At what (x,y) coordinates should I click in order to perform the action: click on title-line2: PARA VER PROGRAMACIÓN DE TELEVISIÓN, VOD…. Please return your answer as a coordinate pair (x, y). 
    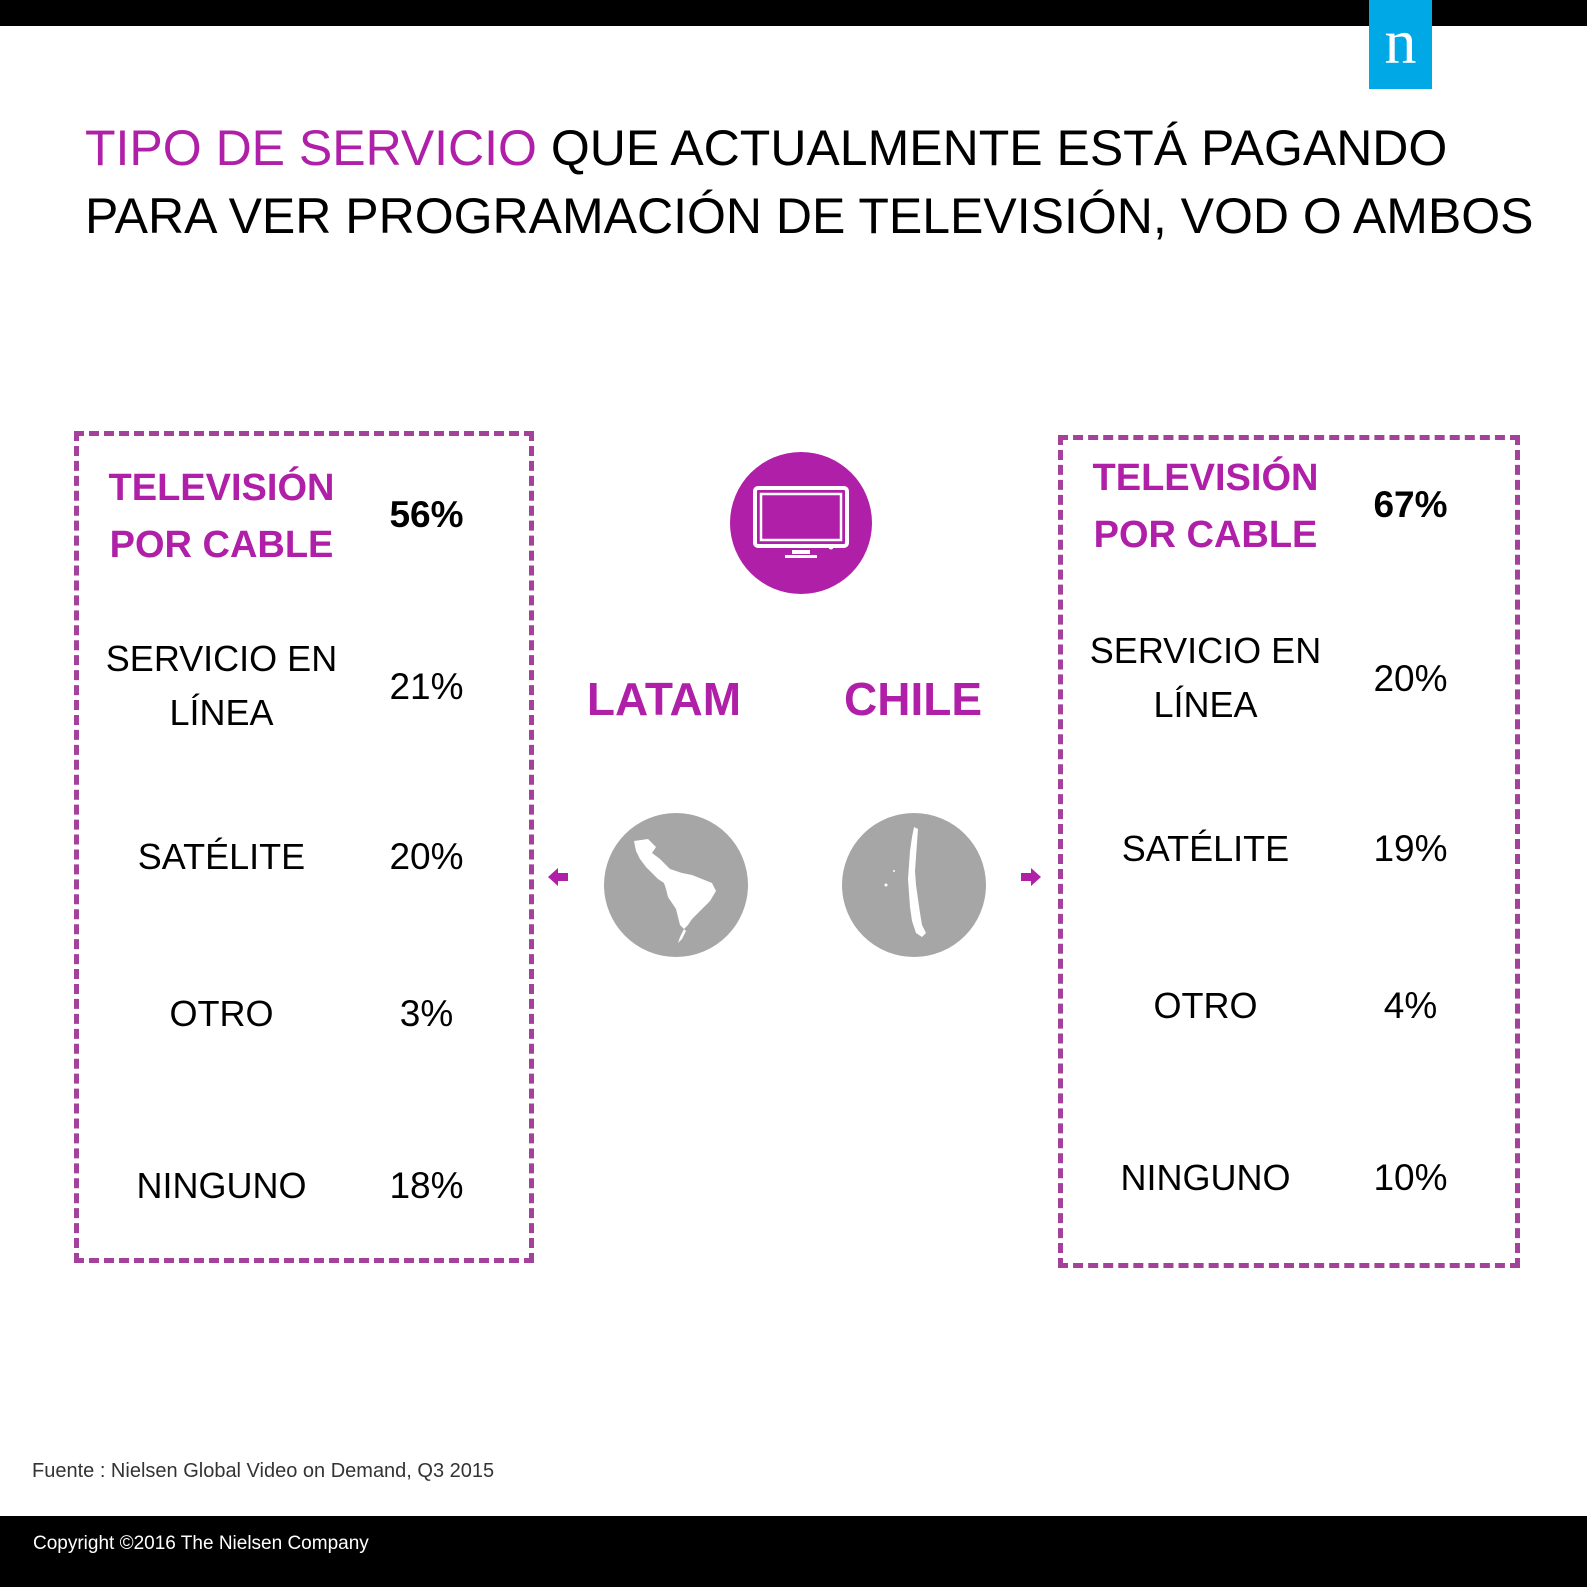
    Looking at the image, I should click on (809, 216).